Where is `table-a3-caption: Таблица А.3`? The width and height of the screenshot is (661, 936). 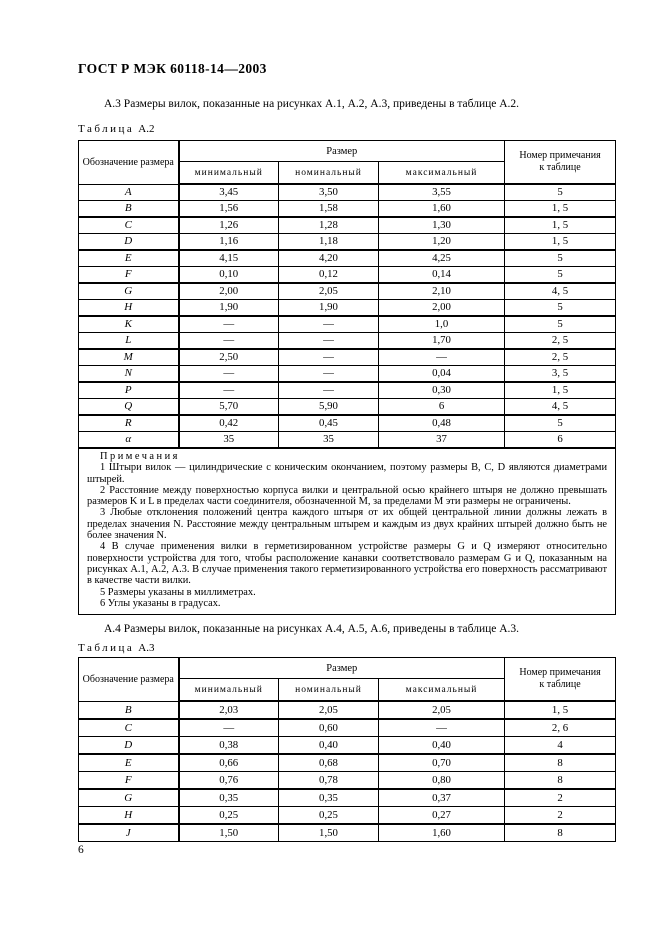 table-a3-caption: Таблица А.3 is located at coordinates (116, 648).